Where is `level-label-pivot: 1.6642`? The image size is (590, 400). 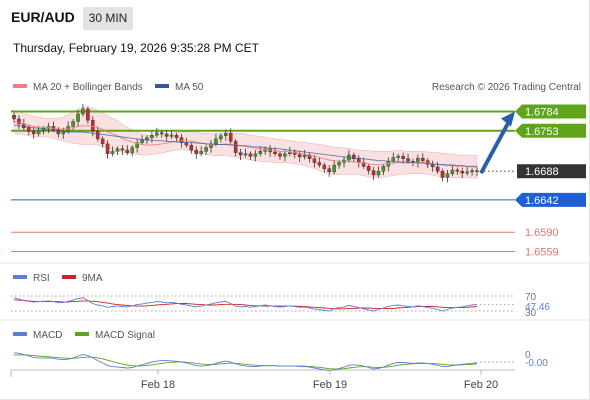 level-label-pivot: 1.6642 is located at coordinates (542, 201).